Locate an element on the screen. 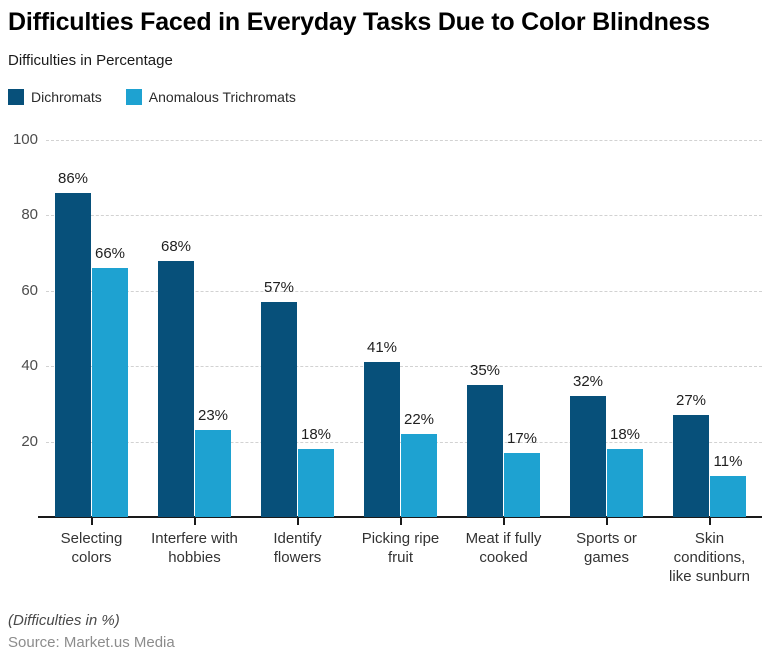 The width and height of the screenshot is (766, 660). bar-column: 35% is located at coordinates (485, 328).